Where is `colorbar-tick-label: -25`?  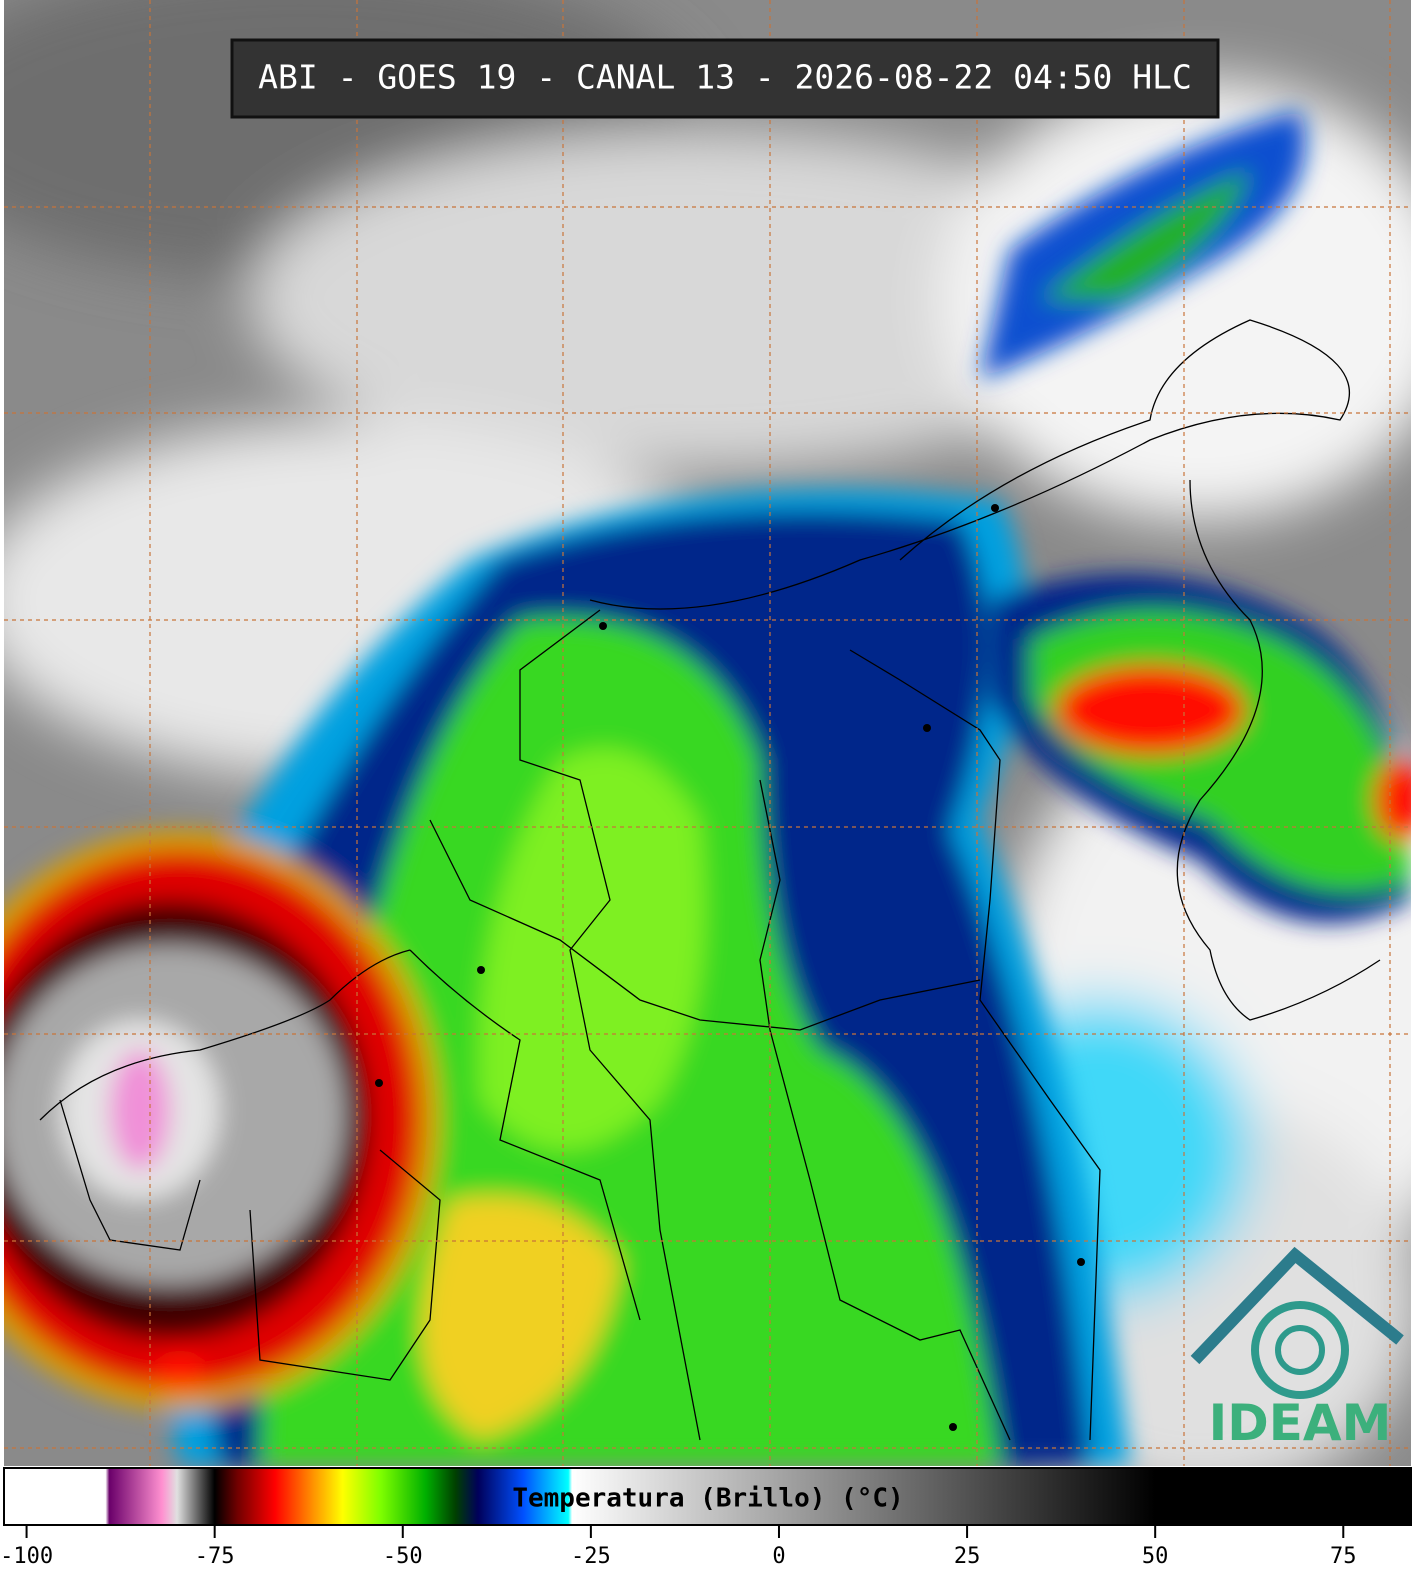 colorbar-tick-label: -25 is located at coordinates (591, 1556).